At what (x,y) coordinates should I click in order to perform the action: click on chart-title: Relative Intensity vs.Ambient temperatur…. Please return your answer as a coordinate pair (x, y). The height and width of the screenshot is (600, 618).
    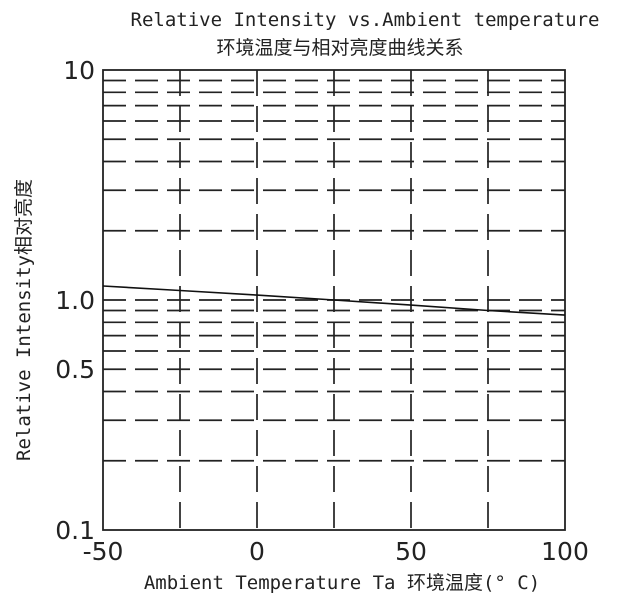
    Looking at the image, I should click on (365, 20).